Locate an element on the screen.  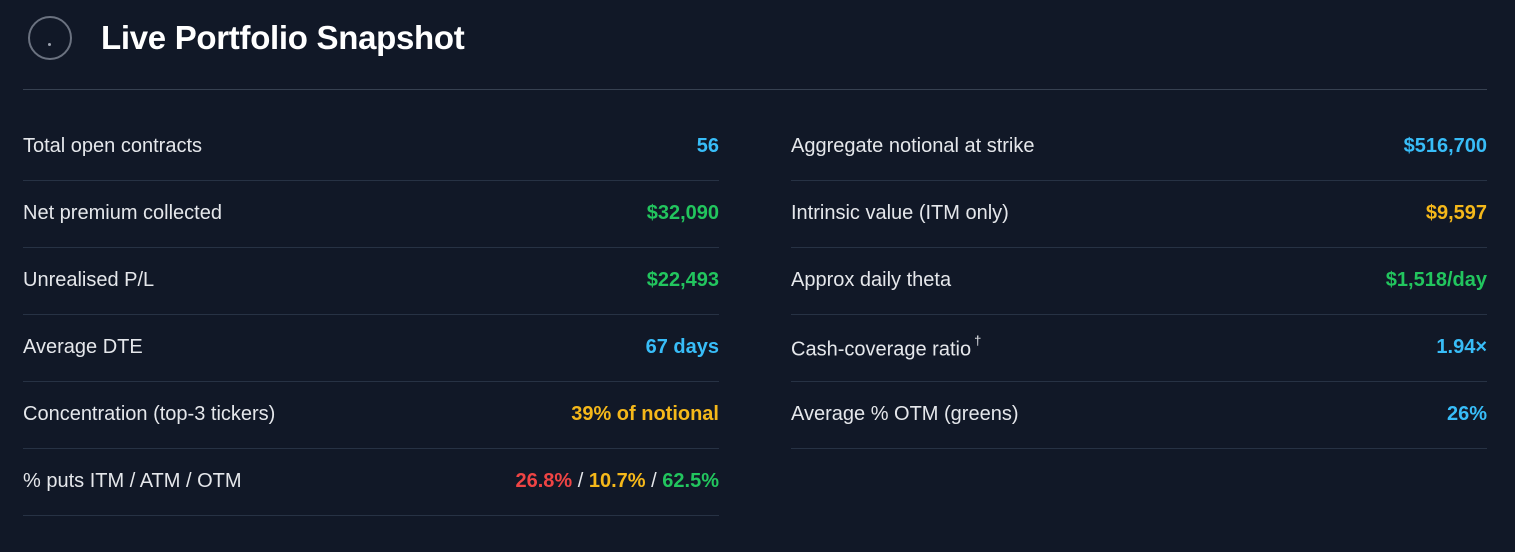
itm-percent: 26.8% is located at coordinates (544, 481).